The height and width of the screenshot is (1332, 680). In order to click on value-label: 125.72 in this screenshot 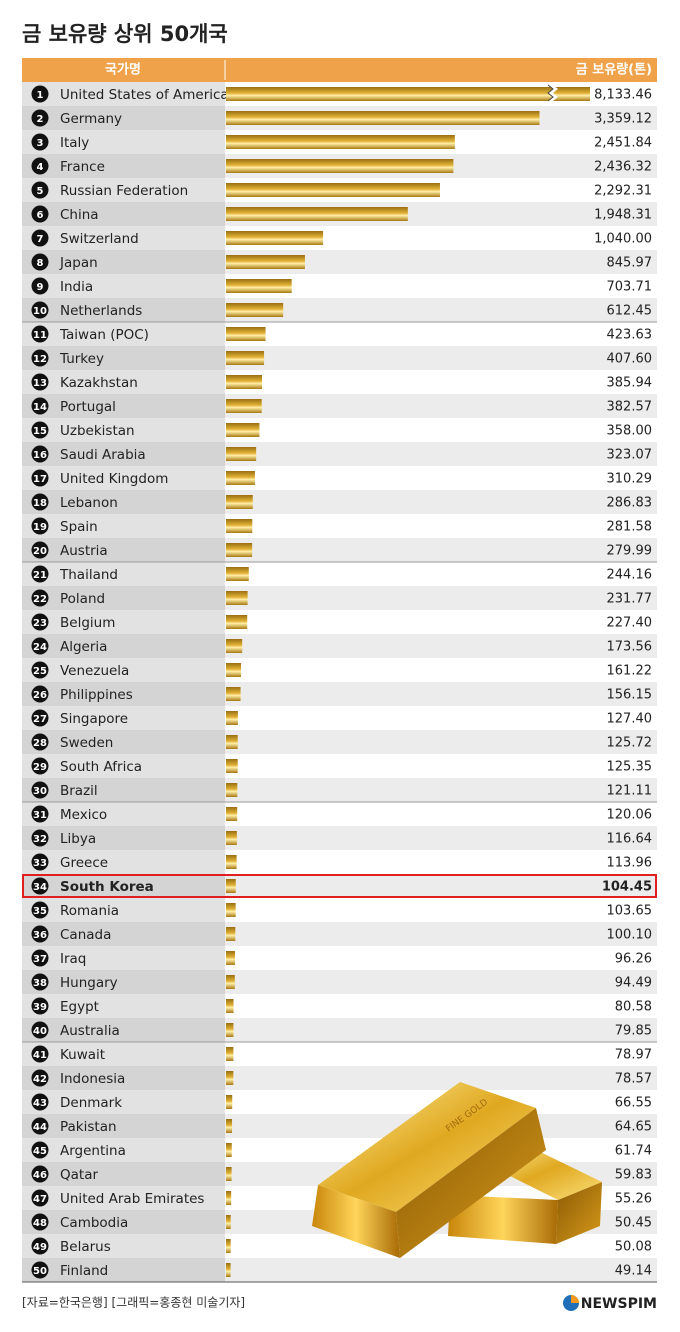, I will do `click(630, 743)`.